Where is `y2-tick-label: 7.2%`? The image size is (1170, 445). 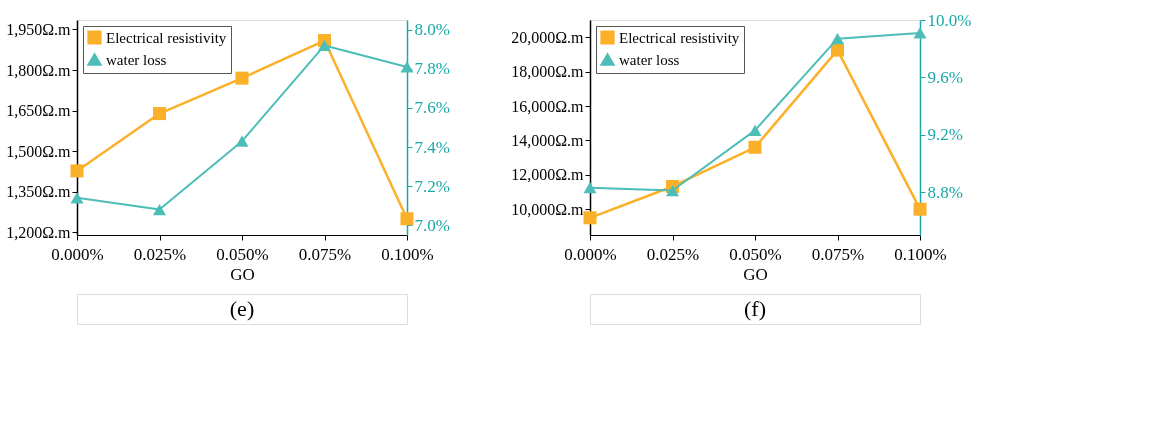 y2-tick-label: 7.2% is located at coordinates (432, 186).